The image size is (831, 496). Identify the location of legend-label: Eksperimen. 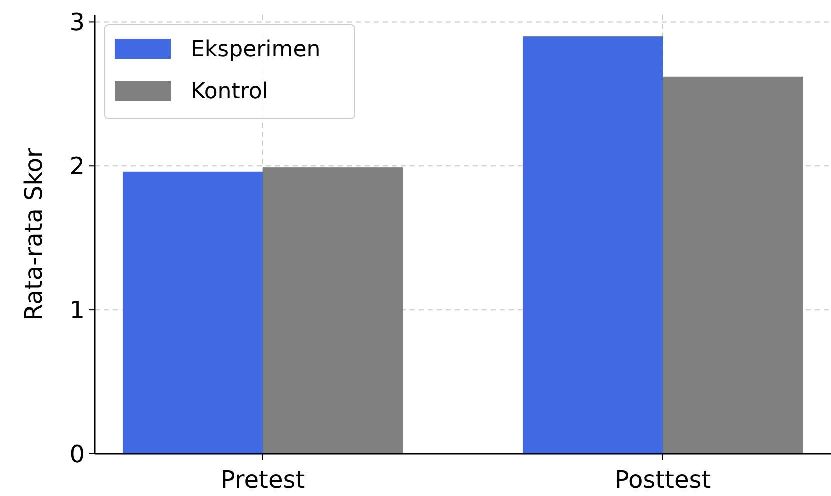
(256, 50).